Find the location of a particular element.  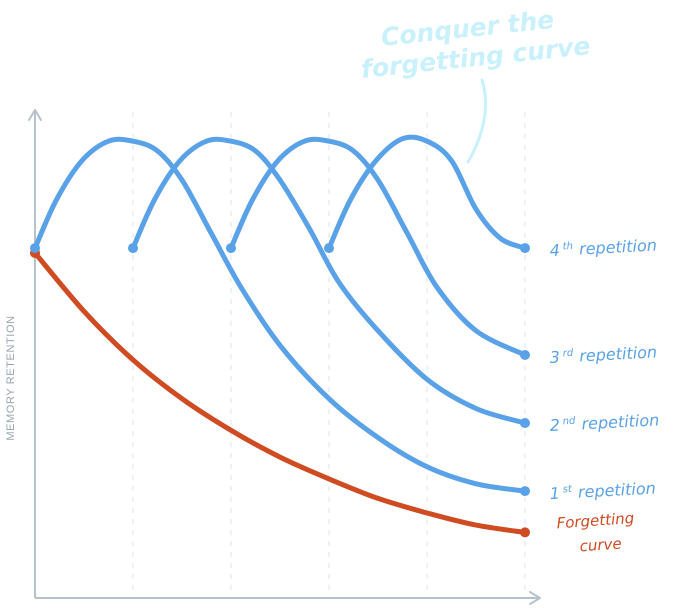

start-point-2nd-repetition is located at coordinates (133, 248).